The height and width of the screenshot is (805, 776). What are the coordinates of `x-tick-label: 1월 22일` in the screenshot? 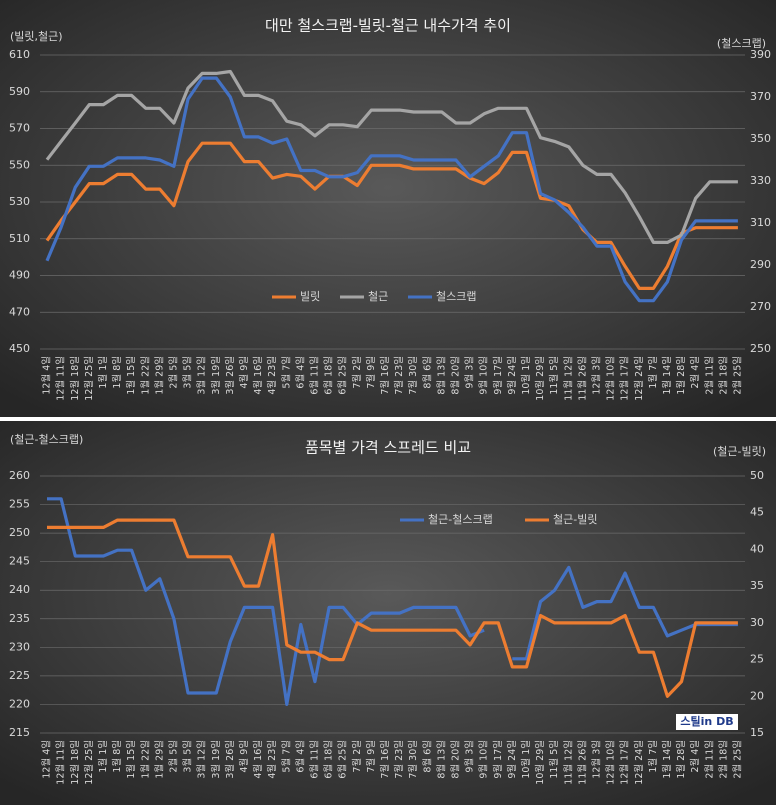 It's located at (145, 759).